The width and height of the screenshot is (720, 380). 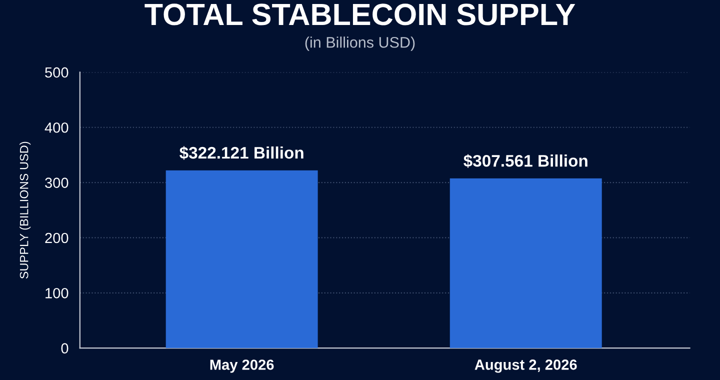 What do you see at coordinates (56, 238) in the screenshot?
I see `y-tick-label: 200` at bounding box center [56, 238].